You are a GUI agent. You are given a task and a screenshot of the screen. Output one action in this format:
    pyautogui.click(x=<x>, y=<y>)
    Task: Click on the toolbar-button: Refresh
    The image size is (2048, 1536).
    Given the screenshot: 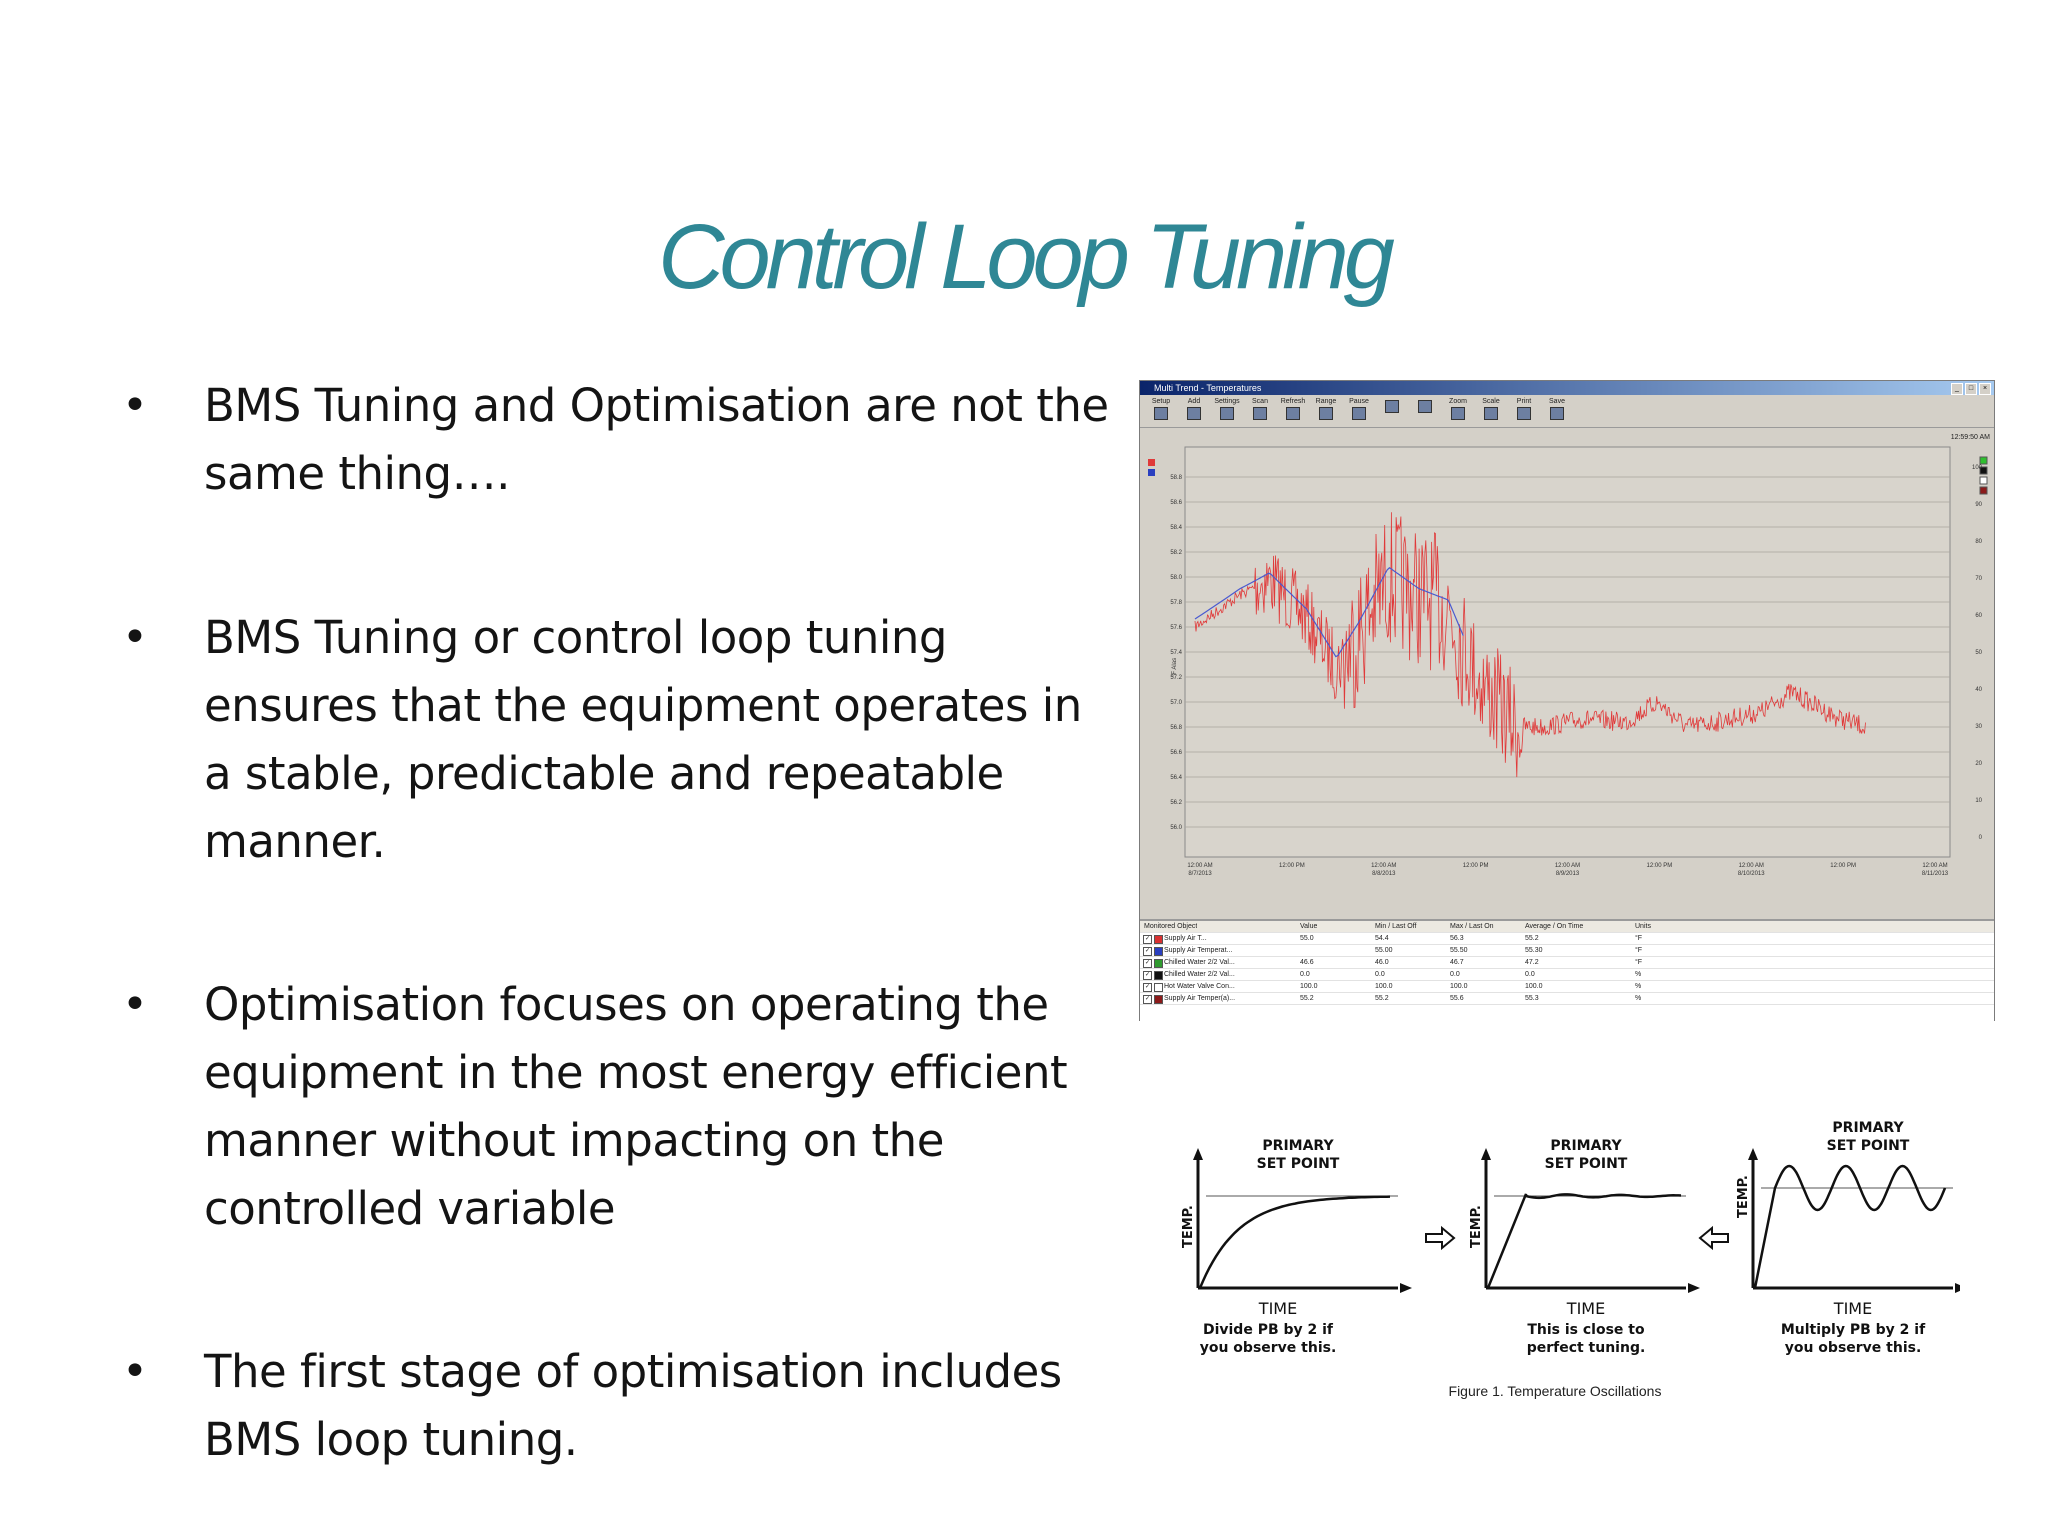 What is the action you would take?
    pyautogui.click(x=1293, y=409)
    